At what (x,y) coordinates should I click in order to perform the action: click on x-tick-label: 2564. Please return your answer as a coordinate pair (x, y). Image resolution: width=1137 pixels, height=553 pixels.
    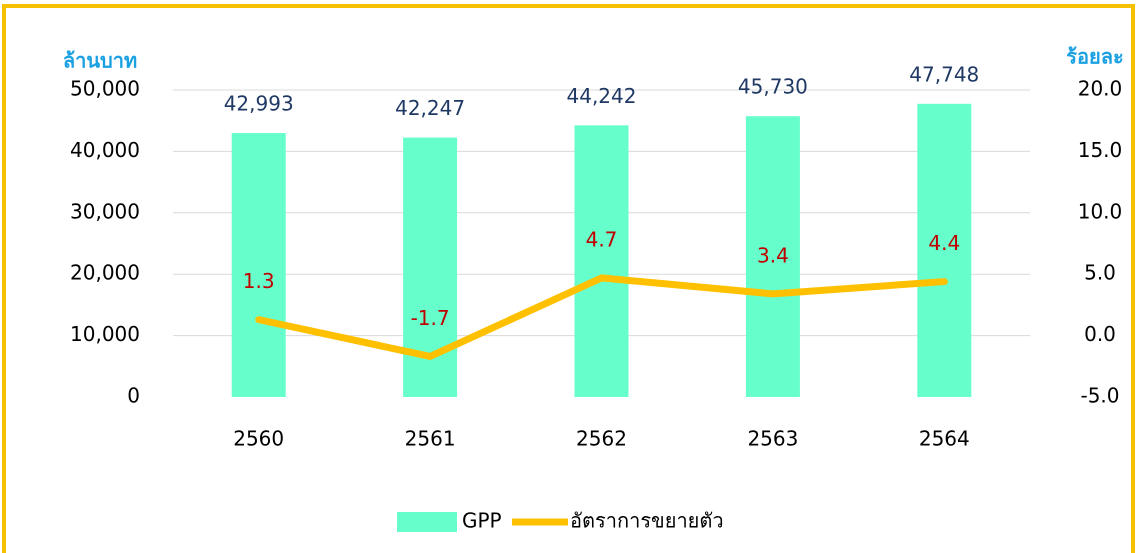
    Looking at the image, I should click on (944, 439).